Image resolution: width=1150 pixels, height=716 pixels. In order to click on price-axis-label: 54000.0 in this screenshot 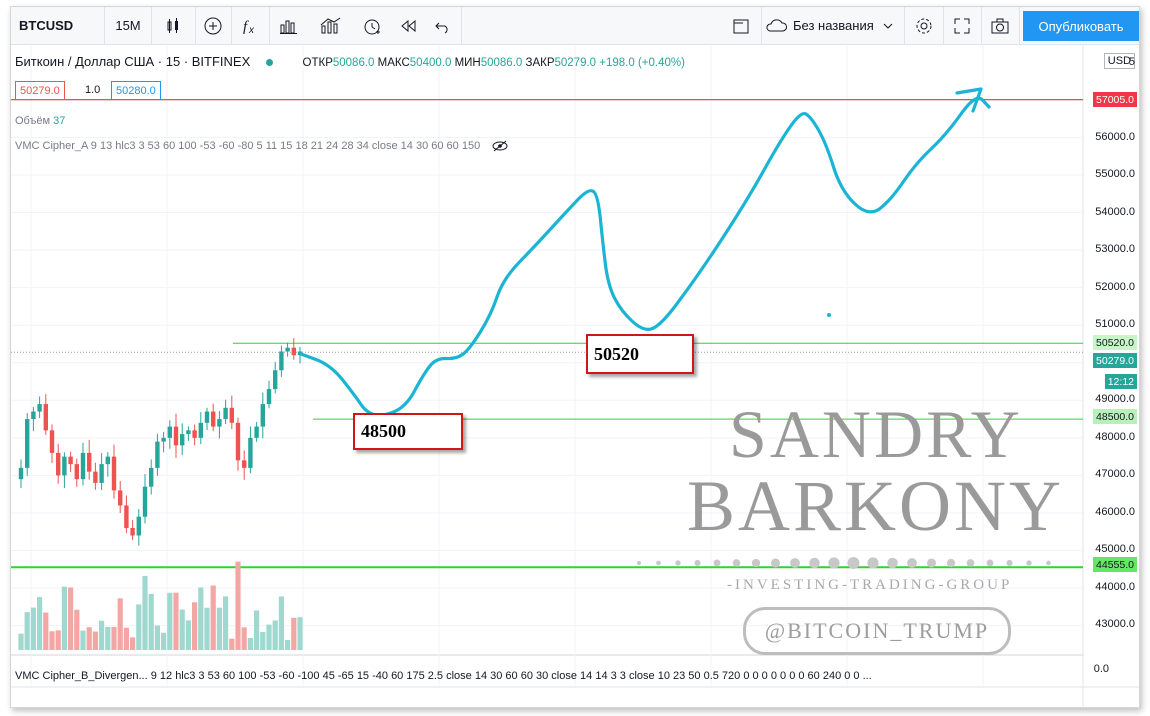, I will do `click(1115, 212)`.